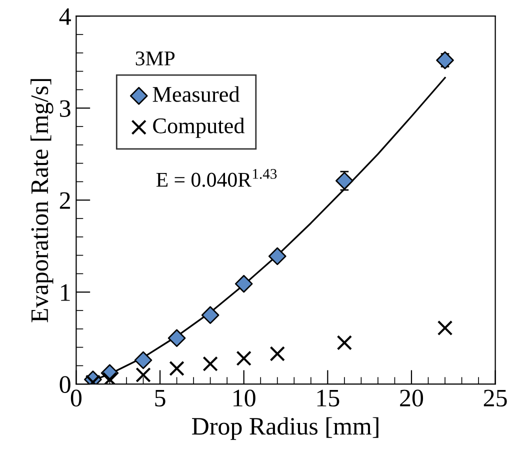 This screenshot has height=460, width=508. What do you see at coordinates (412, 398) in the screenshot?
I see `x-tick-label: 20` at bounding box center [412, 398].